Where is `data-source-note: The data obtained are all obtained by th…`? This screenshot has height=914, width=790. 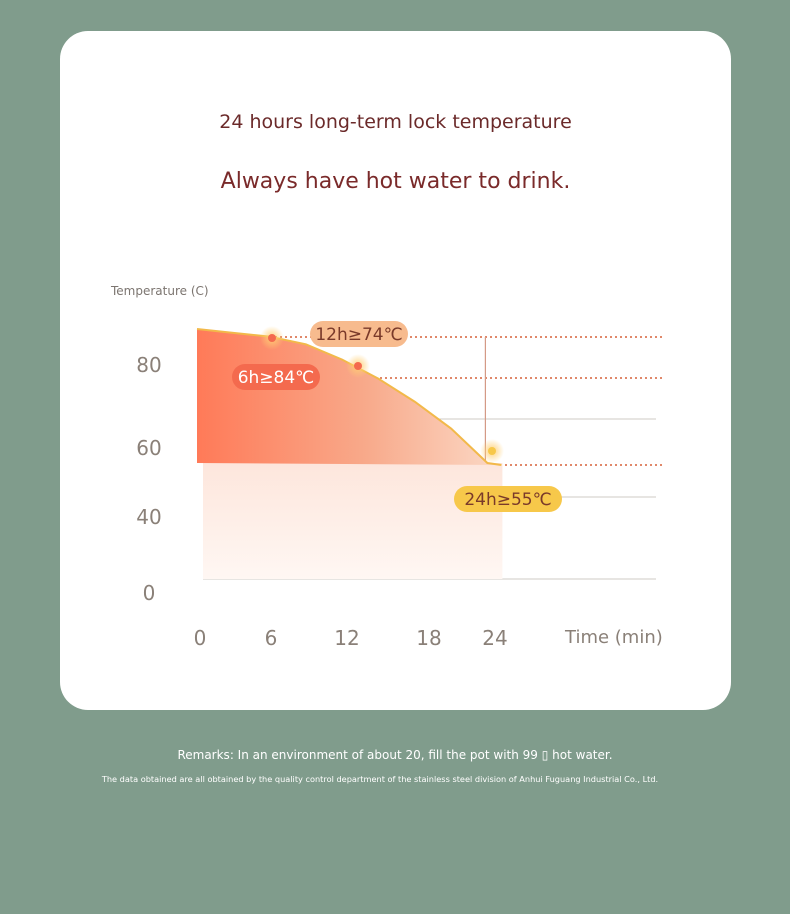 data-source-note: The data obtained are all obtained by th… is located at coordinates (380, 779).